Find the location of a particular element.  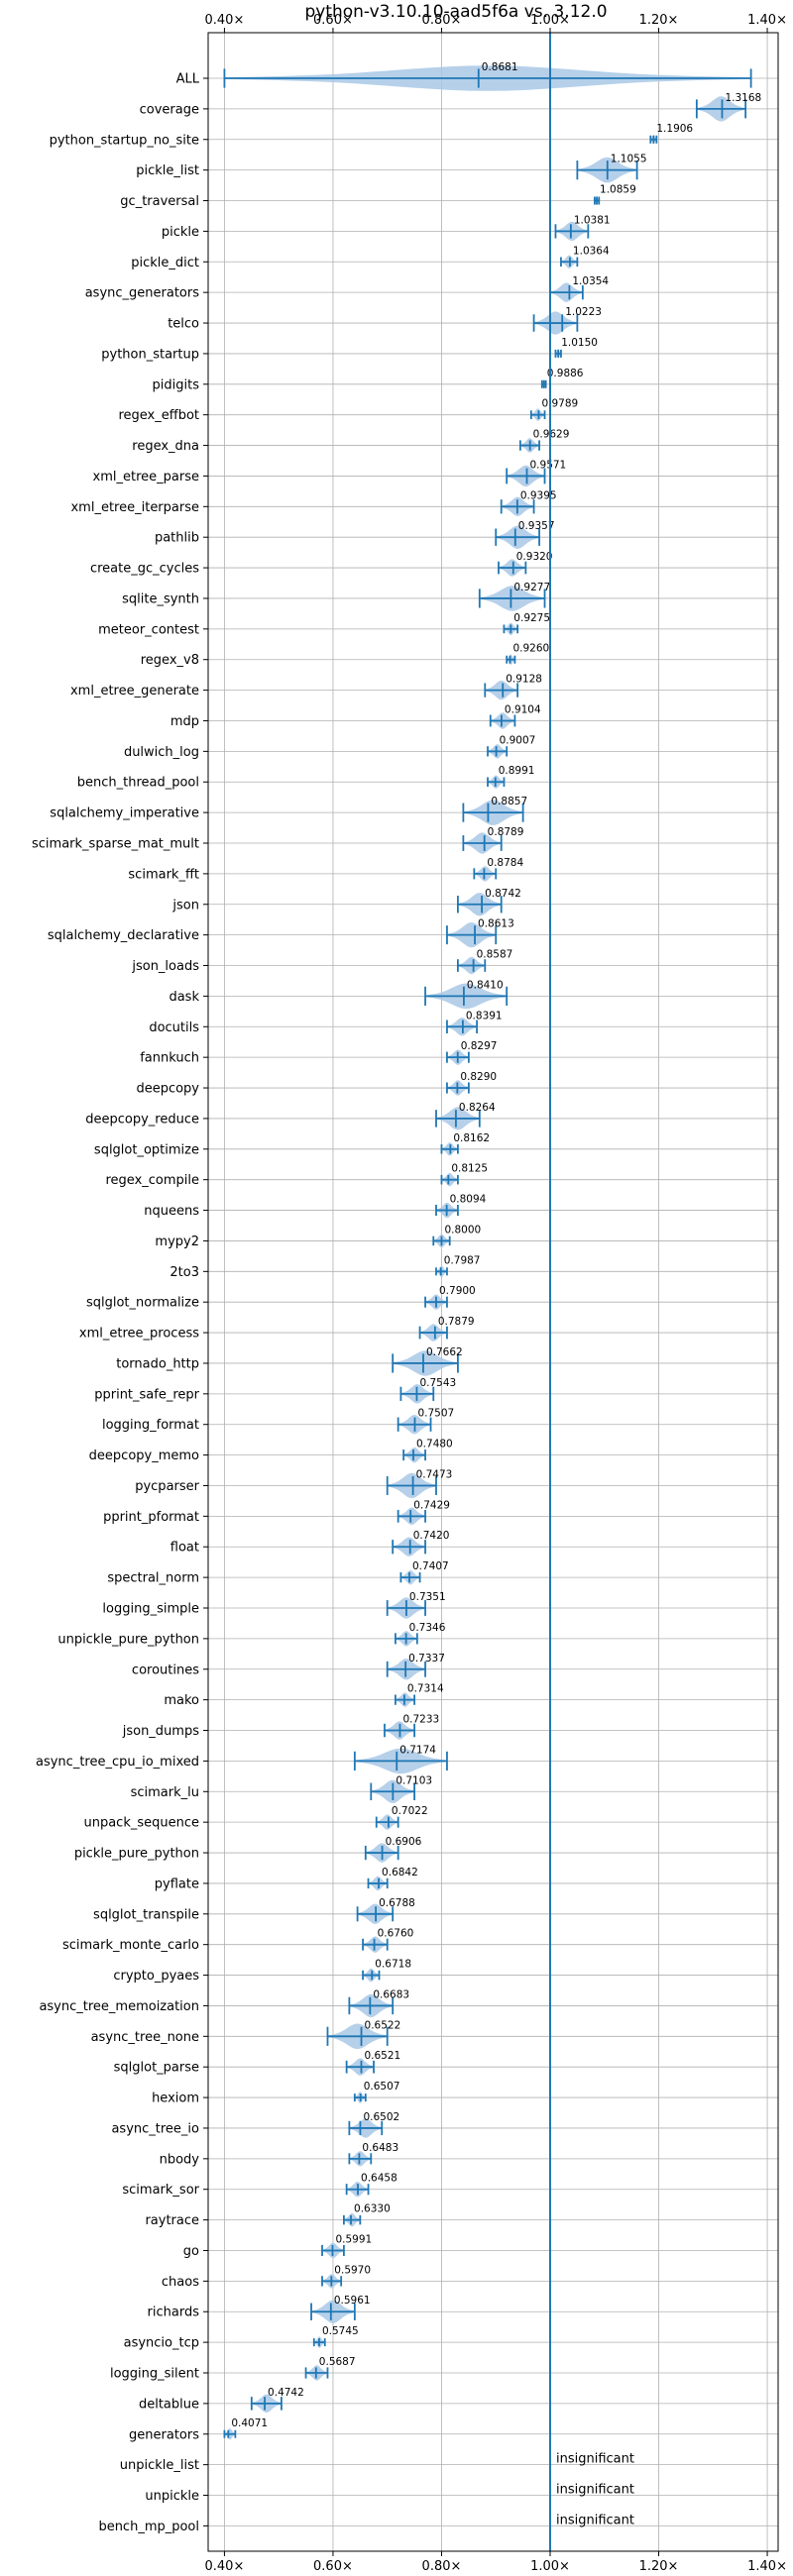

x-tick-label-bottom: 1.00× is located at coordinates (550, 2566).